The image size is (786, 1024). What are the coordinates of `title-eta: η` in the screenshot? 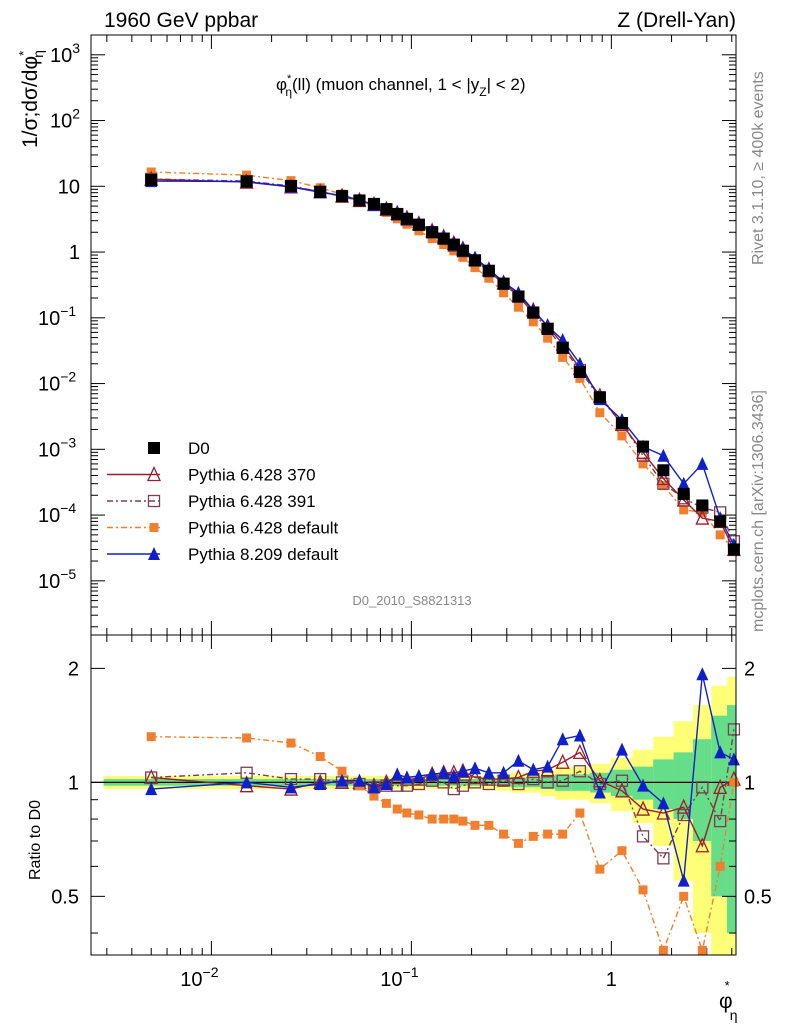 It's located at (288, 92).